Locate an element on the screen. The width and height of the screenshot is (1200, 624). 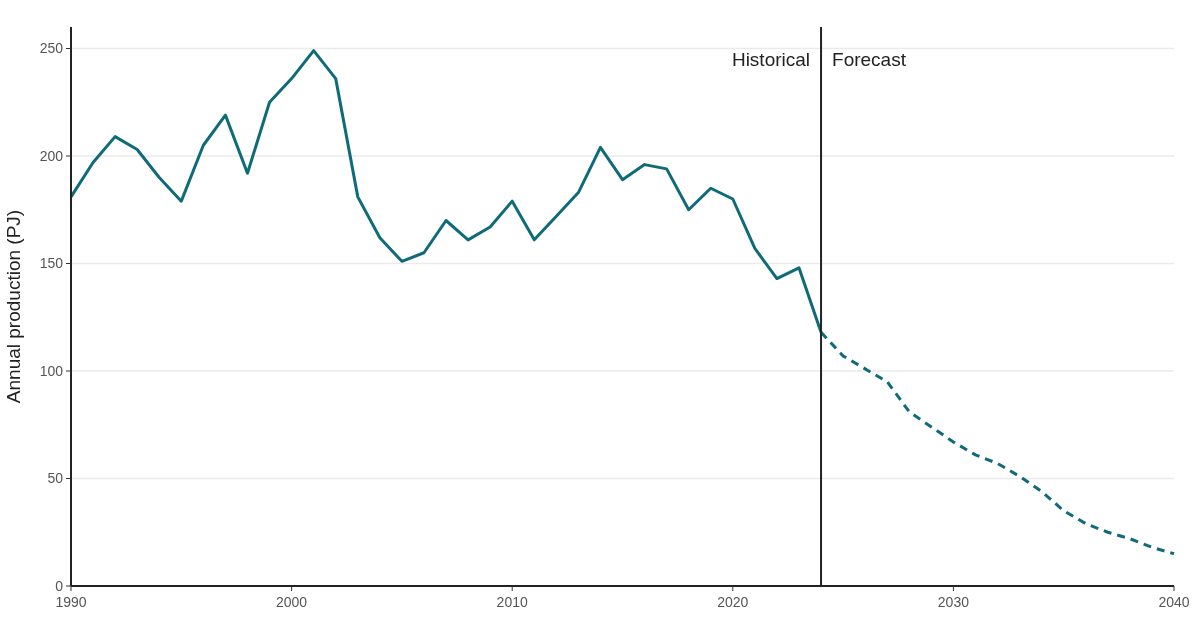
y-tick-label: 100 is located at coordinates (51, 370).